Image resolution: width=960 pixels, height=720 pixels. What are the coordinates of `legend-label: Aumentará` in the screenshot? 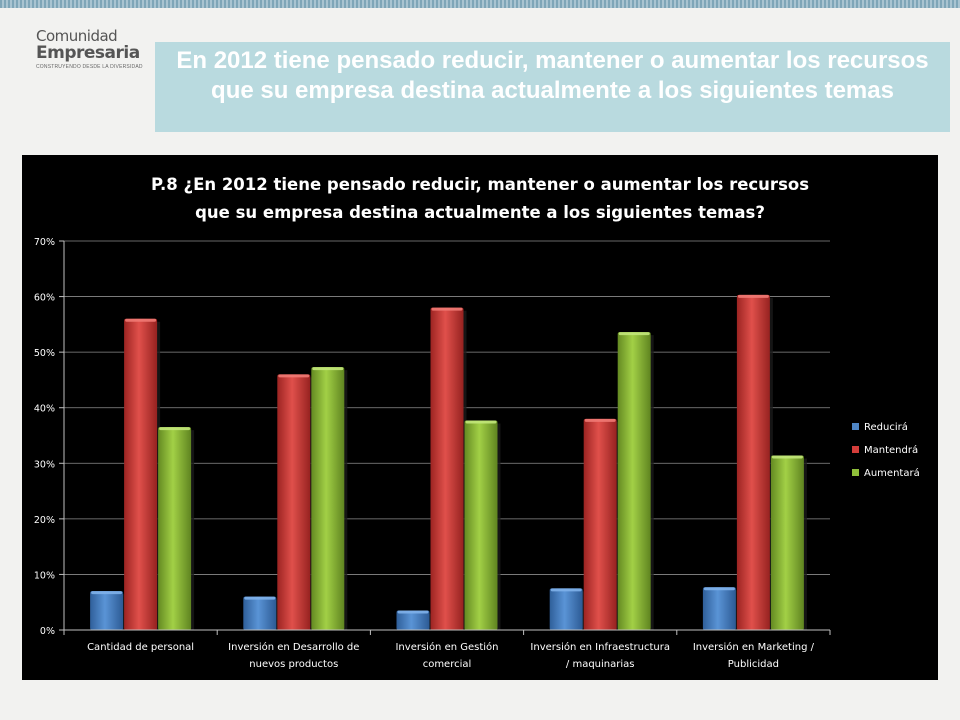 It's located at (892, 473).